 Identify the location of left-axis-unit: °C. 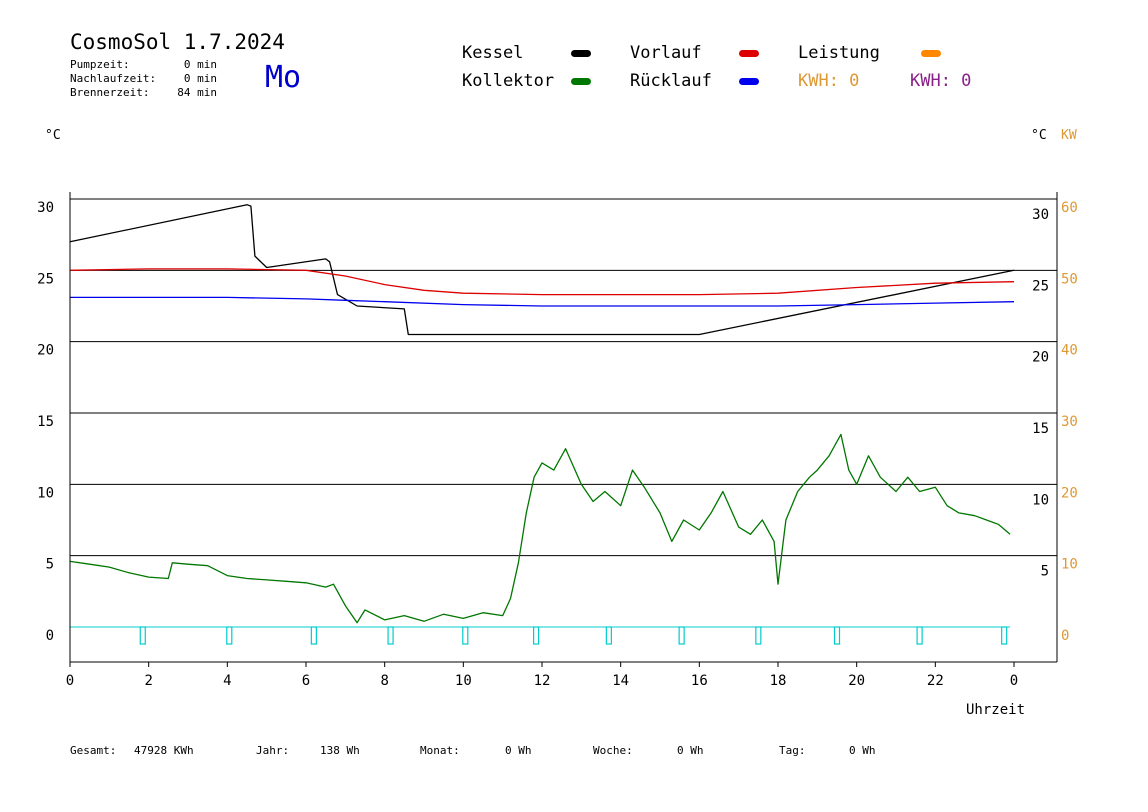
(53, 135).